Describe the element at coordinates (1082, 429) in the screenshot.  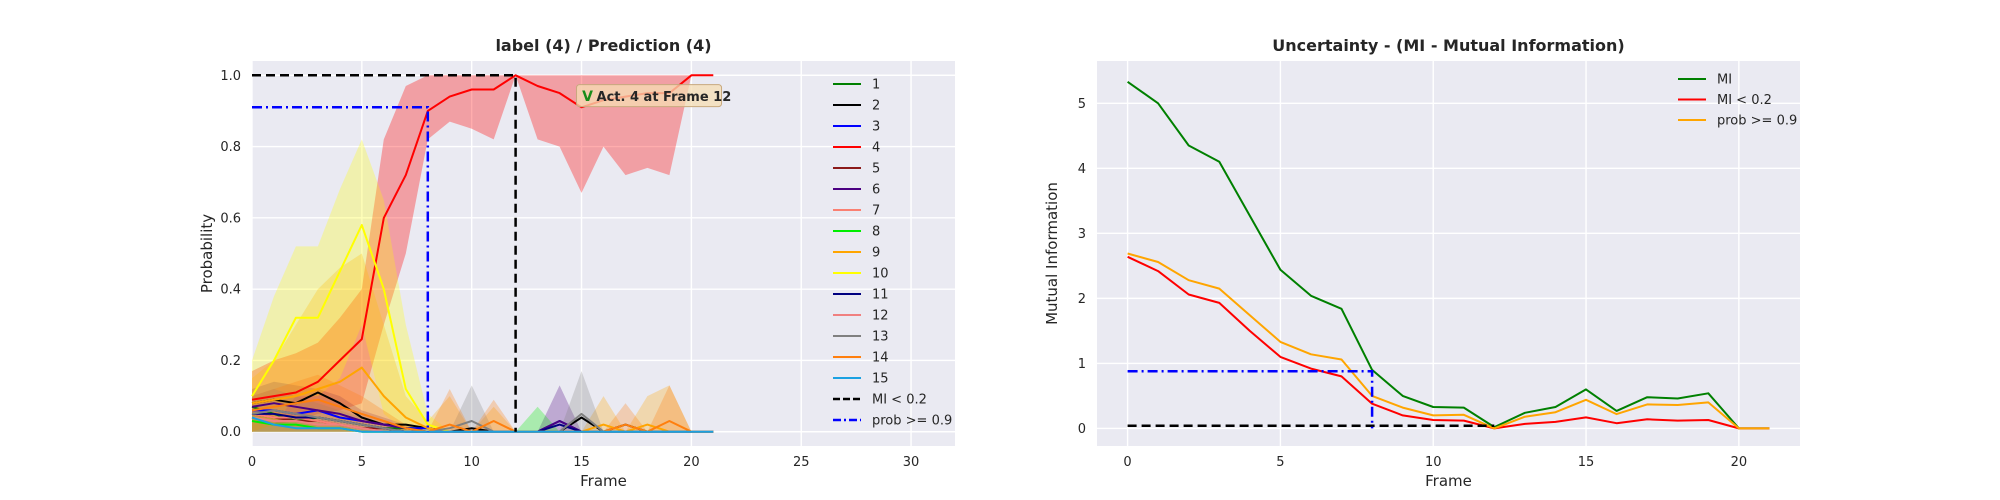
I see `y-tick-label: 0` at that location.